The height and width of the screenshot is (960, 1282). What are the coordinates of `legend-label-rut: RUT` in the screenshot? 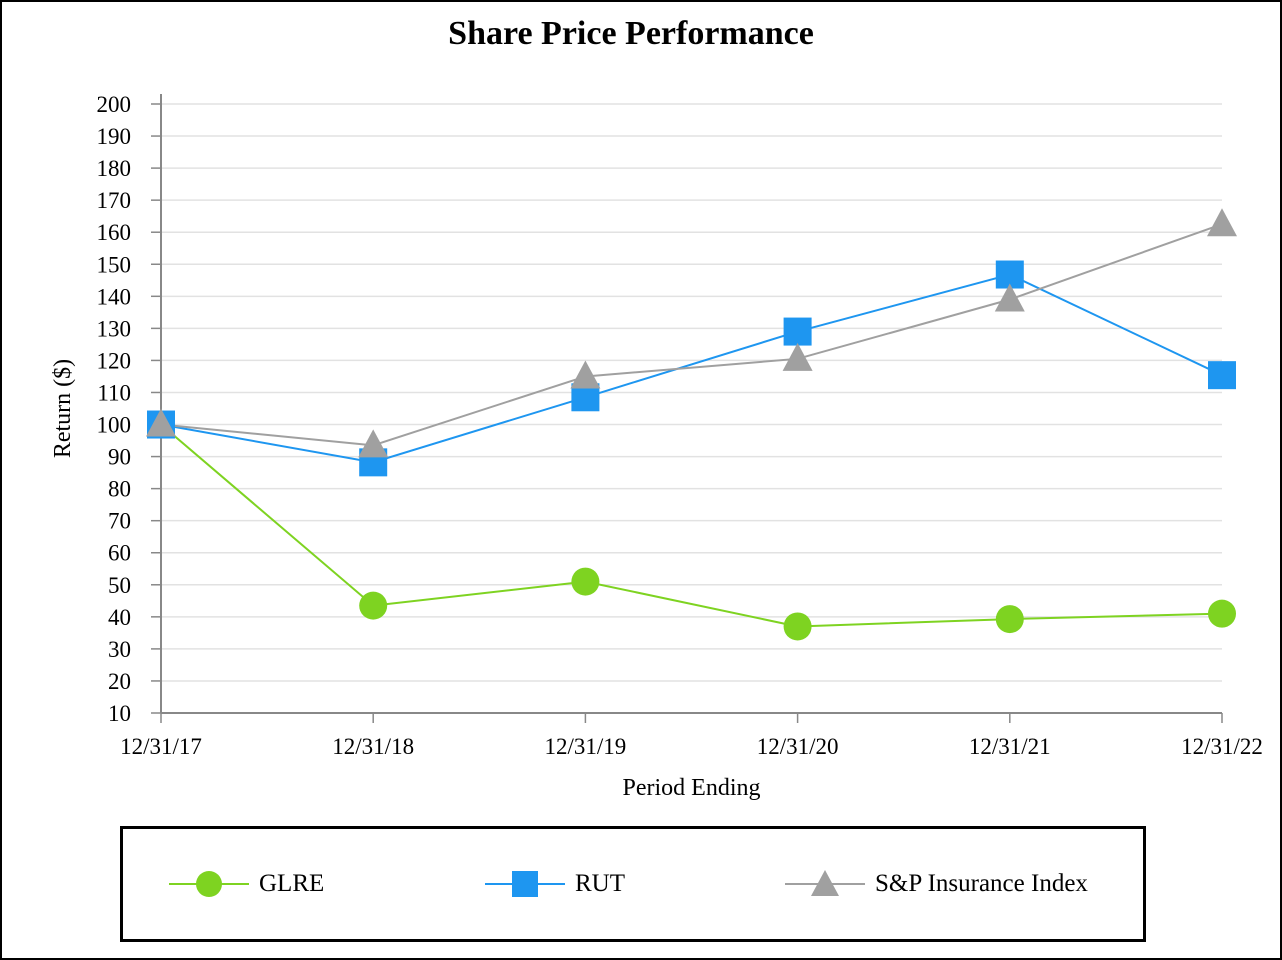 It's located at (600, 883).